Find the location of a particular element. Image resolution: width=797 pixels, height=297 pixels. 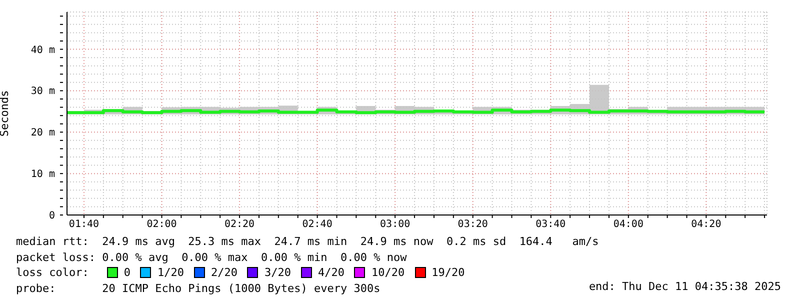

y-tick-label: 20 m is located at coordinates (42, 133).